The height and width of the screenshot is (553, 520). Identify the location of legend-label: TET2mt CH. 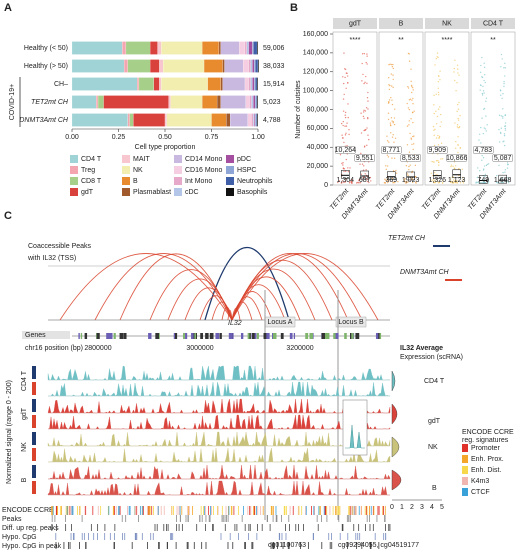
(407, 238).